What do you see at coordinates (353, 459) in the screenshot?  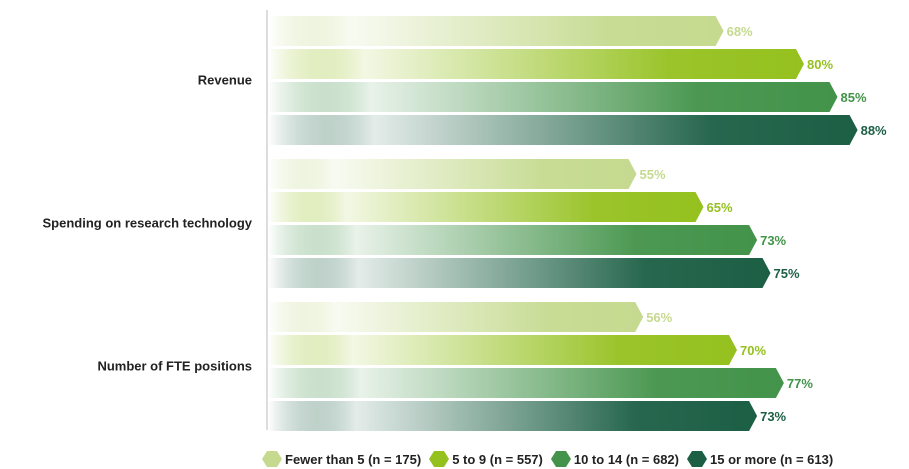 I see `legend-label: Fewer than 5 (n = 175)` at bounding box center [353, 459].